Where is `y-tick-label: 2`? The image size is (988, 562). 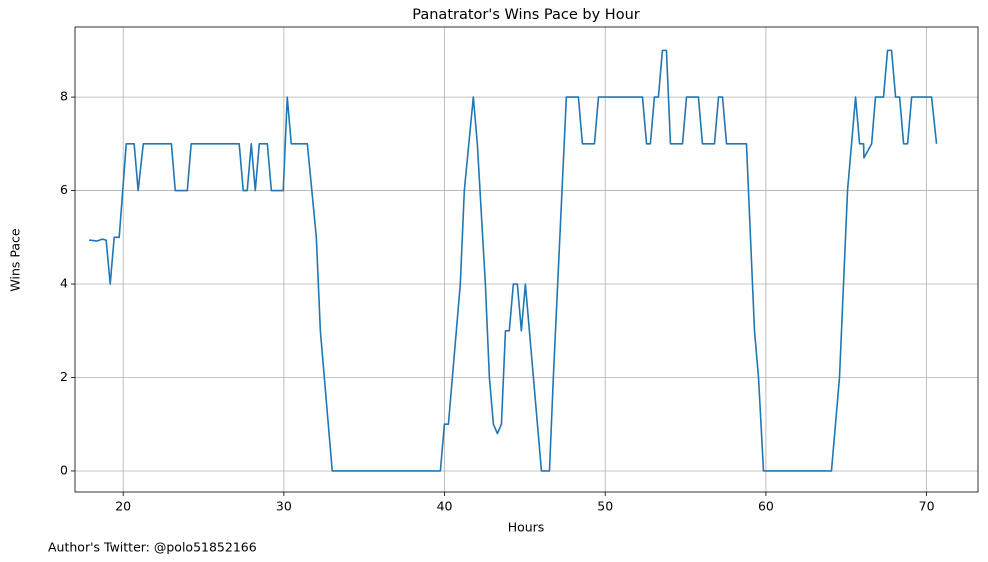
y-tick-label: 2 is located at coordinates (64, 376).